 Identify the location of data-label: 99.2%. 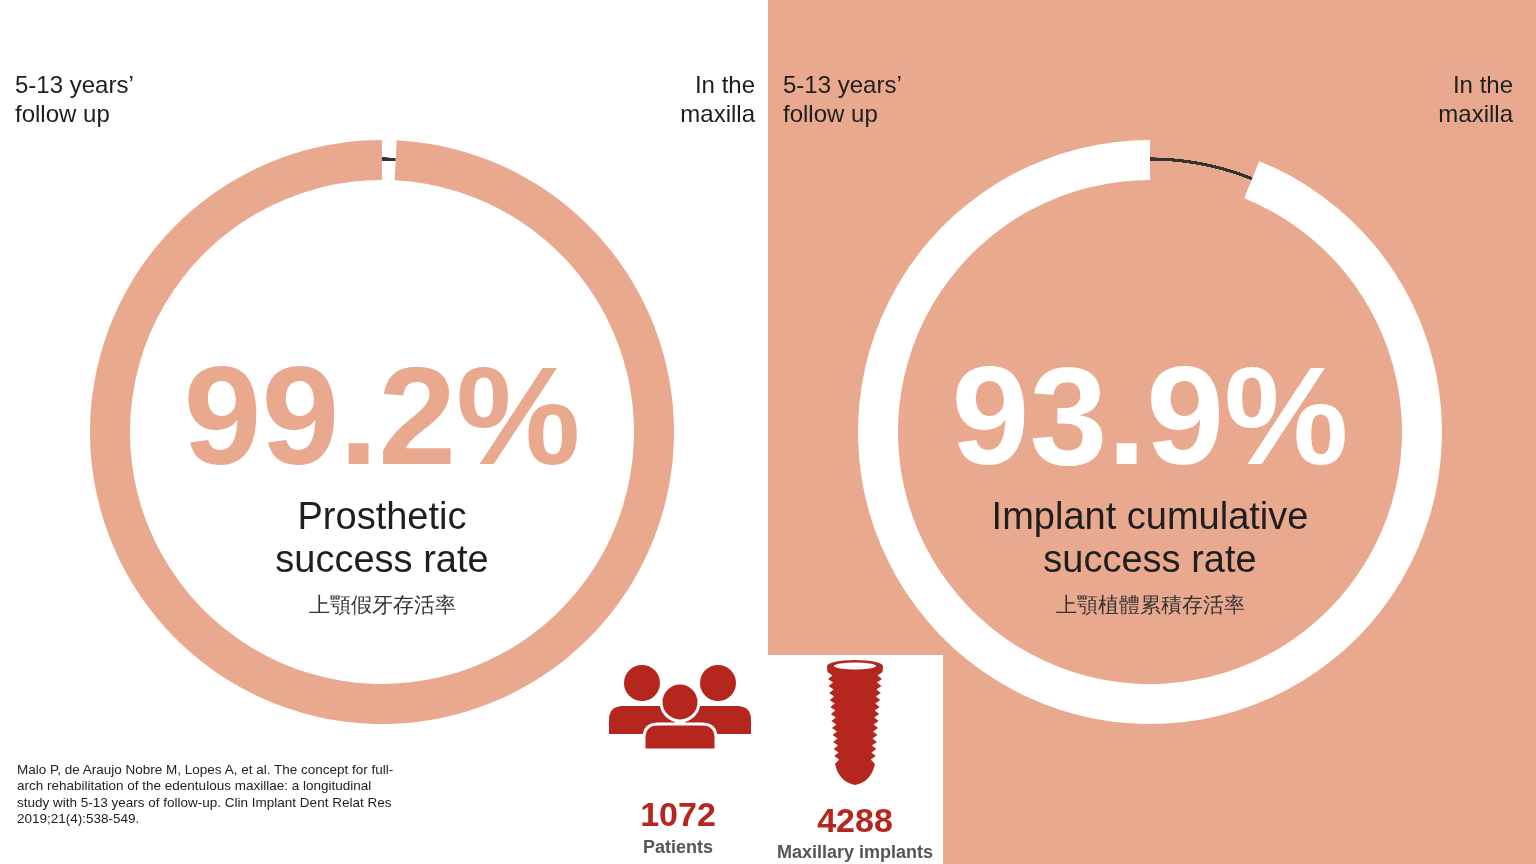
(382, 415).